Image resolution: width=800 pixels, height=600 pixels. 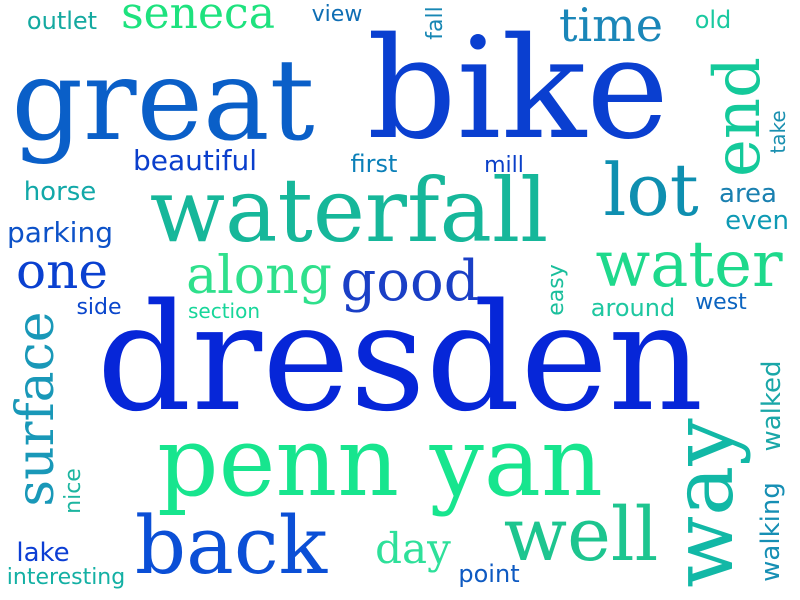 What do you see at coordinates (518, 89) in the screenshot?
I see `word-bike: bike` at bounding box center [518, 89].